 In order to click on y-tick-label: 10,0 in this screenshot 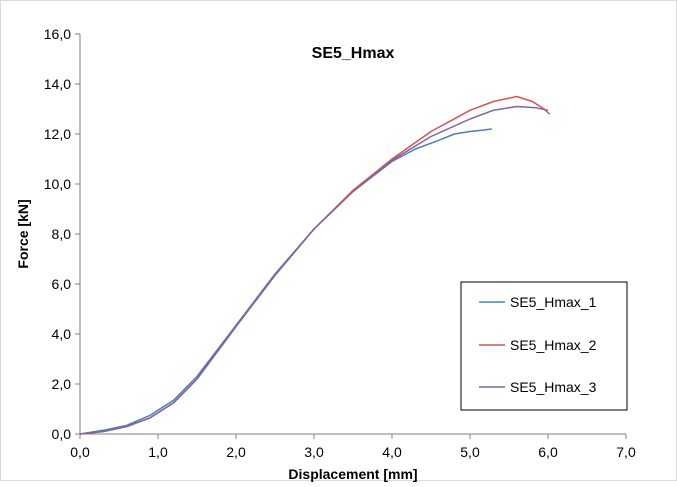, I will do `click(57, 184)`.